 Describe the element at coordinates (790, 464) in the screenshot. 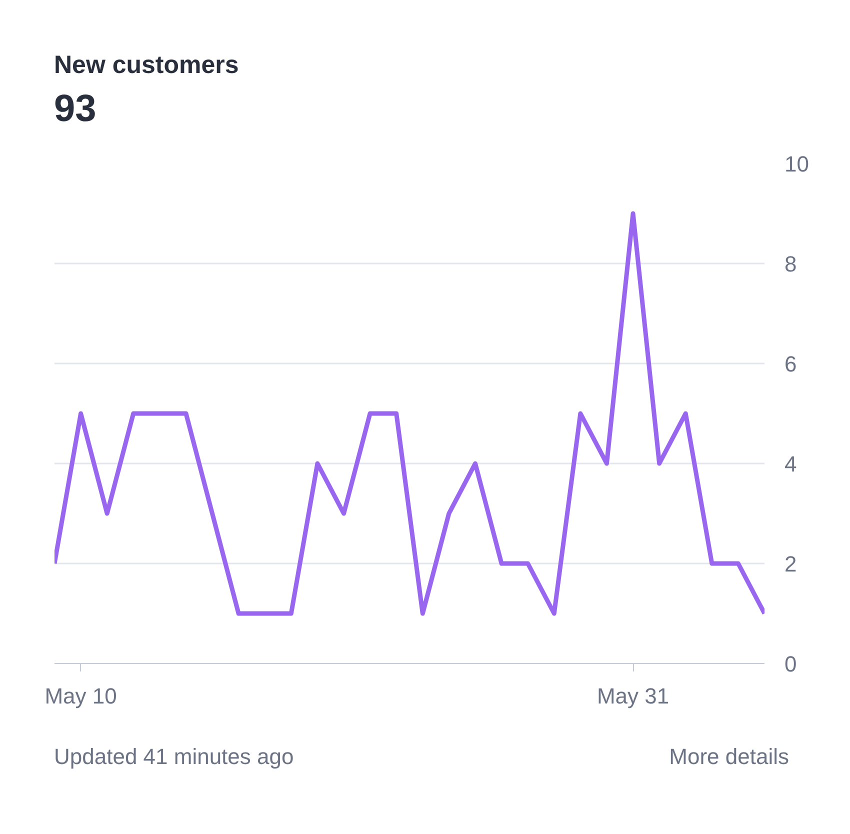

I see `y-tick-label: 4` at that location.